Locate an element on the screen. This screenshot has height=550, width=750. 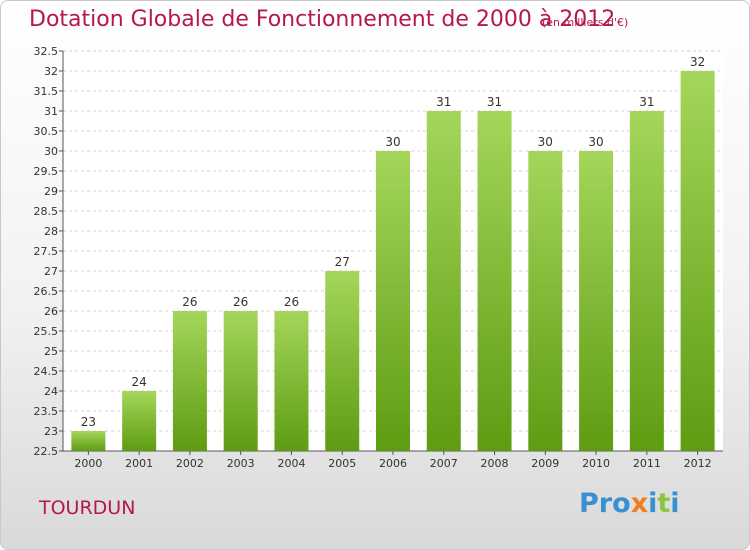
x-tick-label-2008: 2008 is located at coordinates (495, 463).